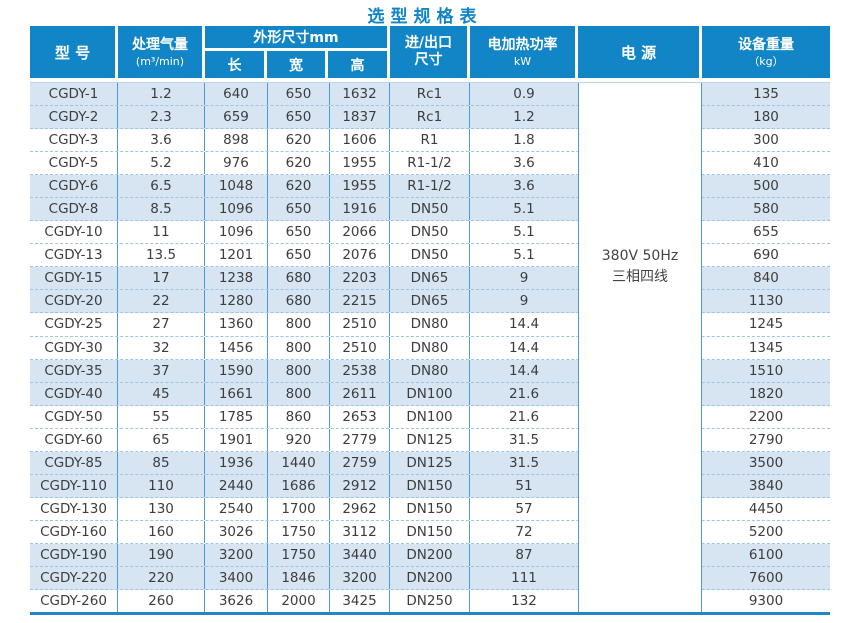 This screenshot has height=623, width=850. What do you see at coordinates (160, 44) in the screenshot?
I see `col-header-airflow-label: 处理气量` at bounding box center [160, 44].